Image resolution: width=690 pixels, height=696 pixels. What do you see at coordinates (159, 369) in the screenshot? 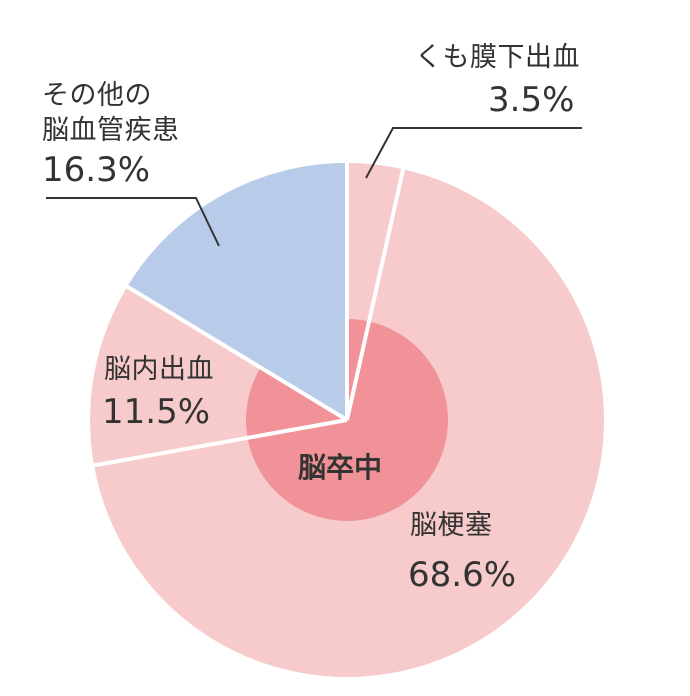
I see `label-ich-name: 脳内出血` at bounding box center [159, 369].